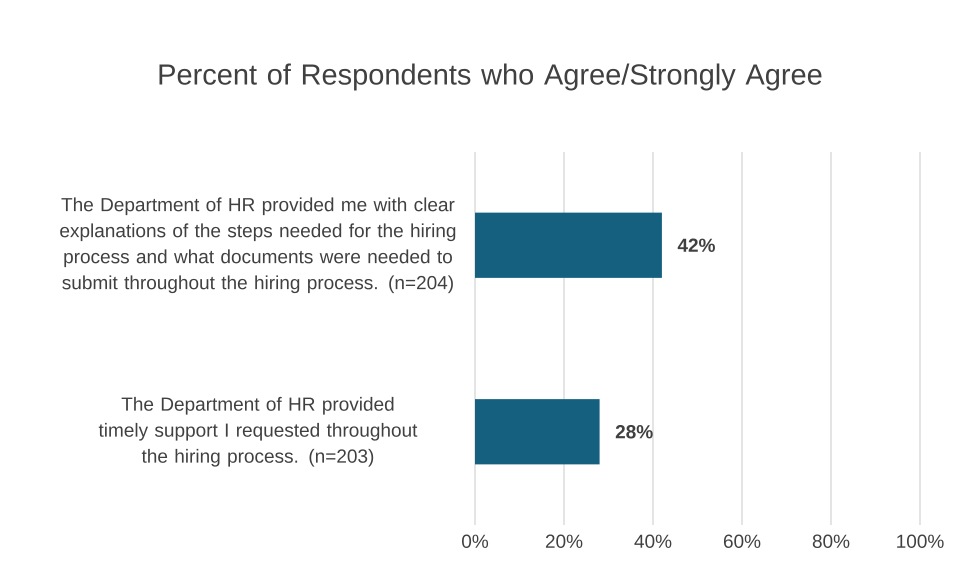  I want to click on data-label: 42%, so click(696, 245).